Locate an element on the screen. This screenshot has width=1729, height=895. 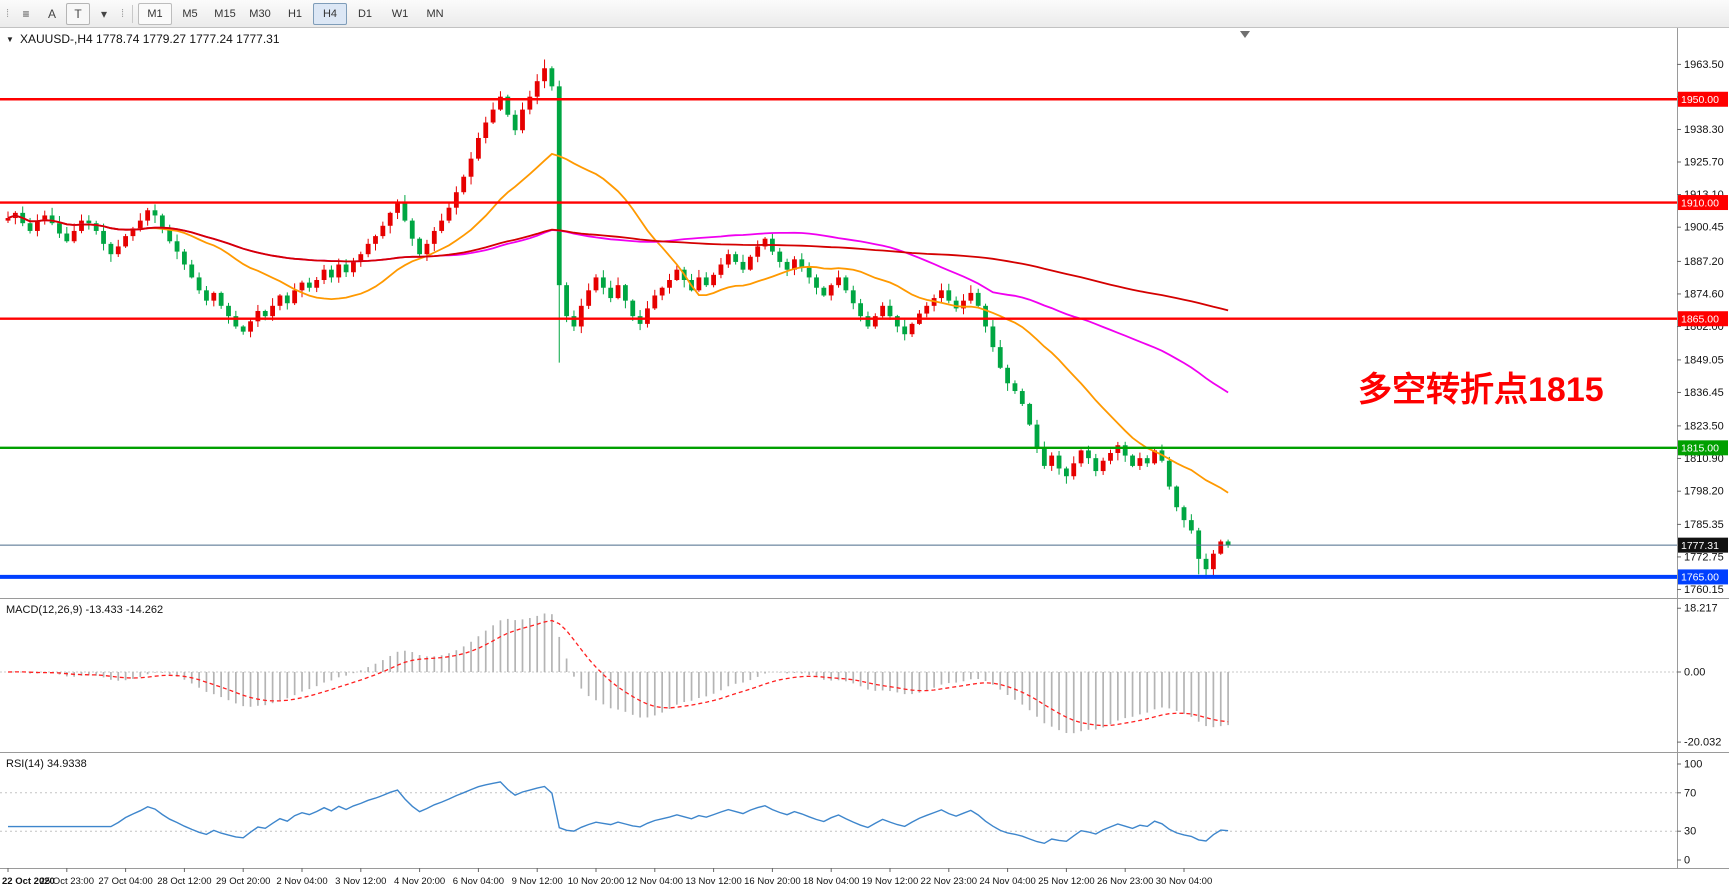
rsi-axis-label: 70 is located at coordinates (1690, 793).